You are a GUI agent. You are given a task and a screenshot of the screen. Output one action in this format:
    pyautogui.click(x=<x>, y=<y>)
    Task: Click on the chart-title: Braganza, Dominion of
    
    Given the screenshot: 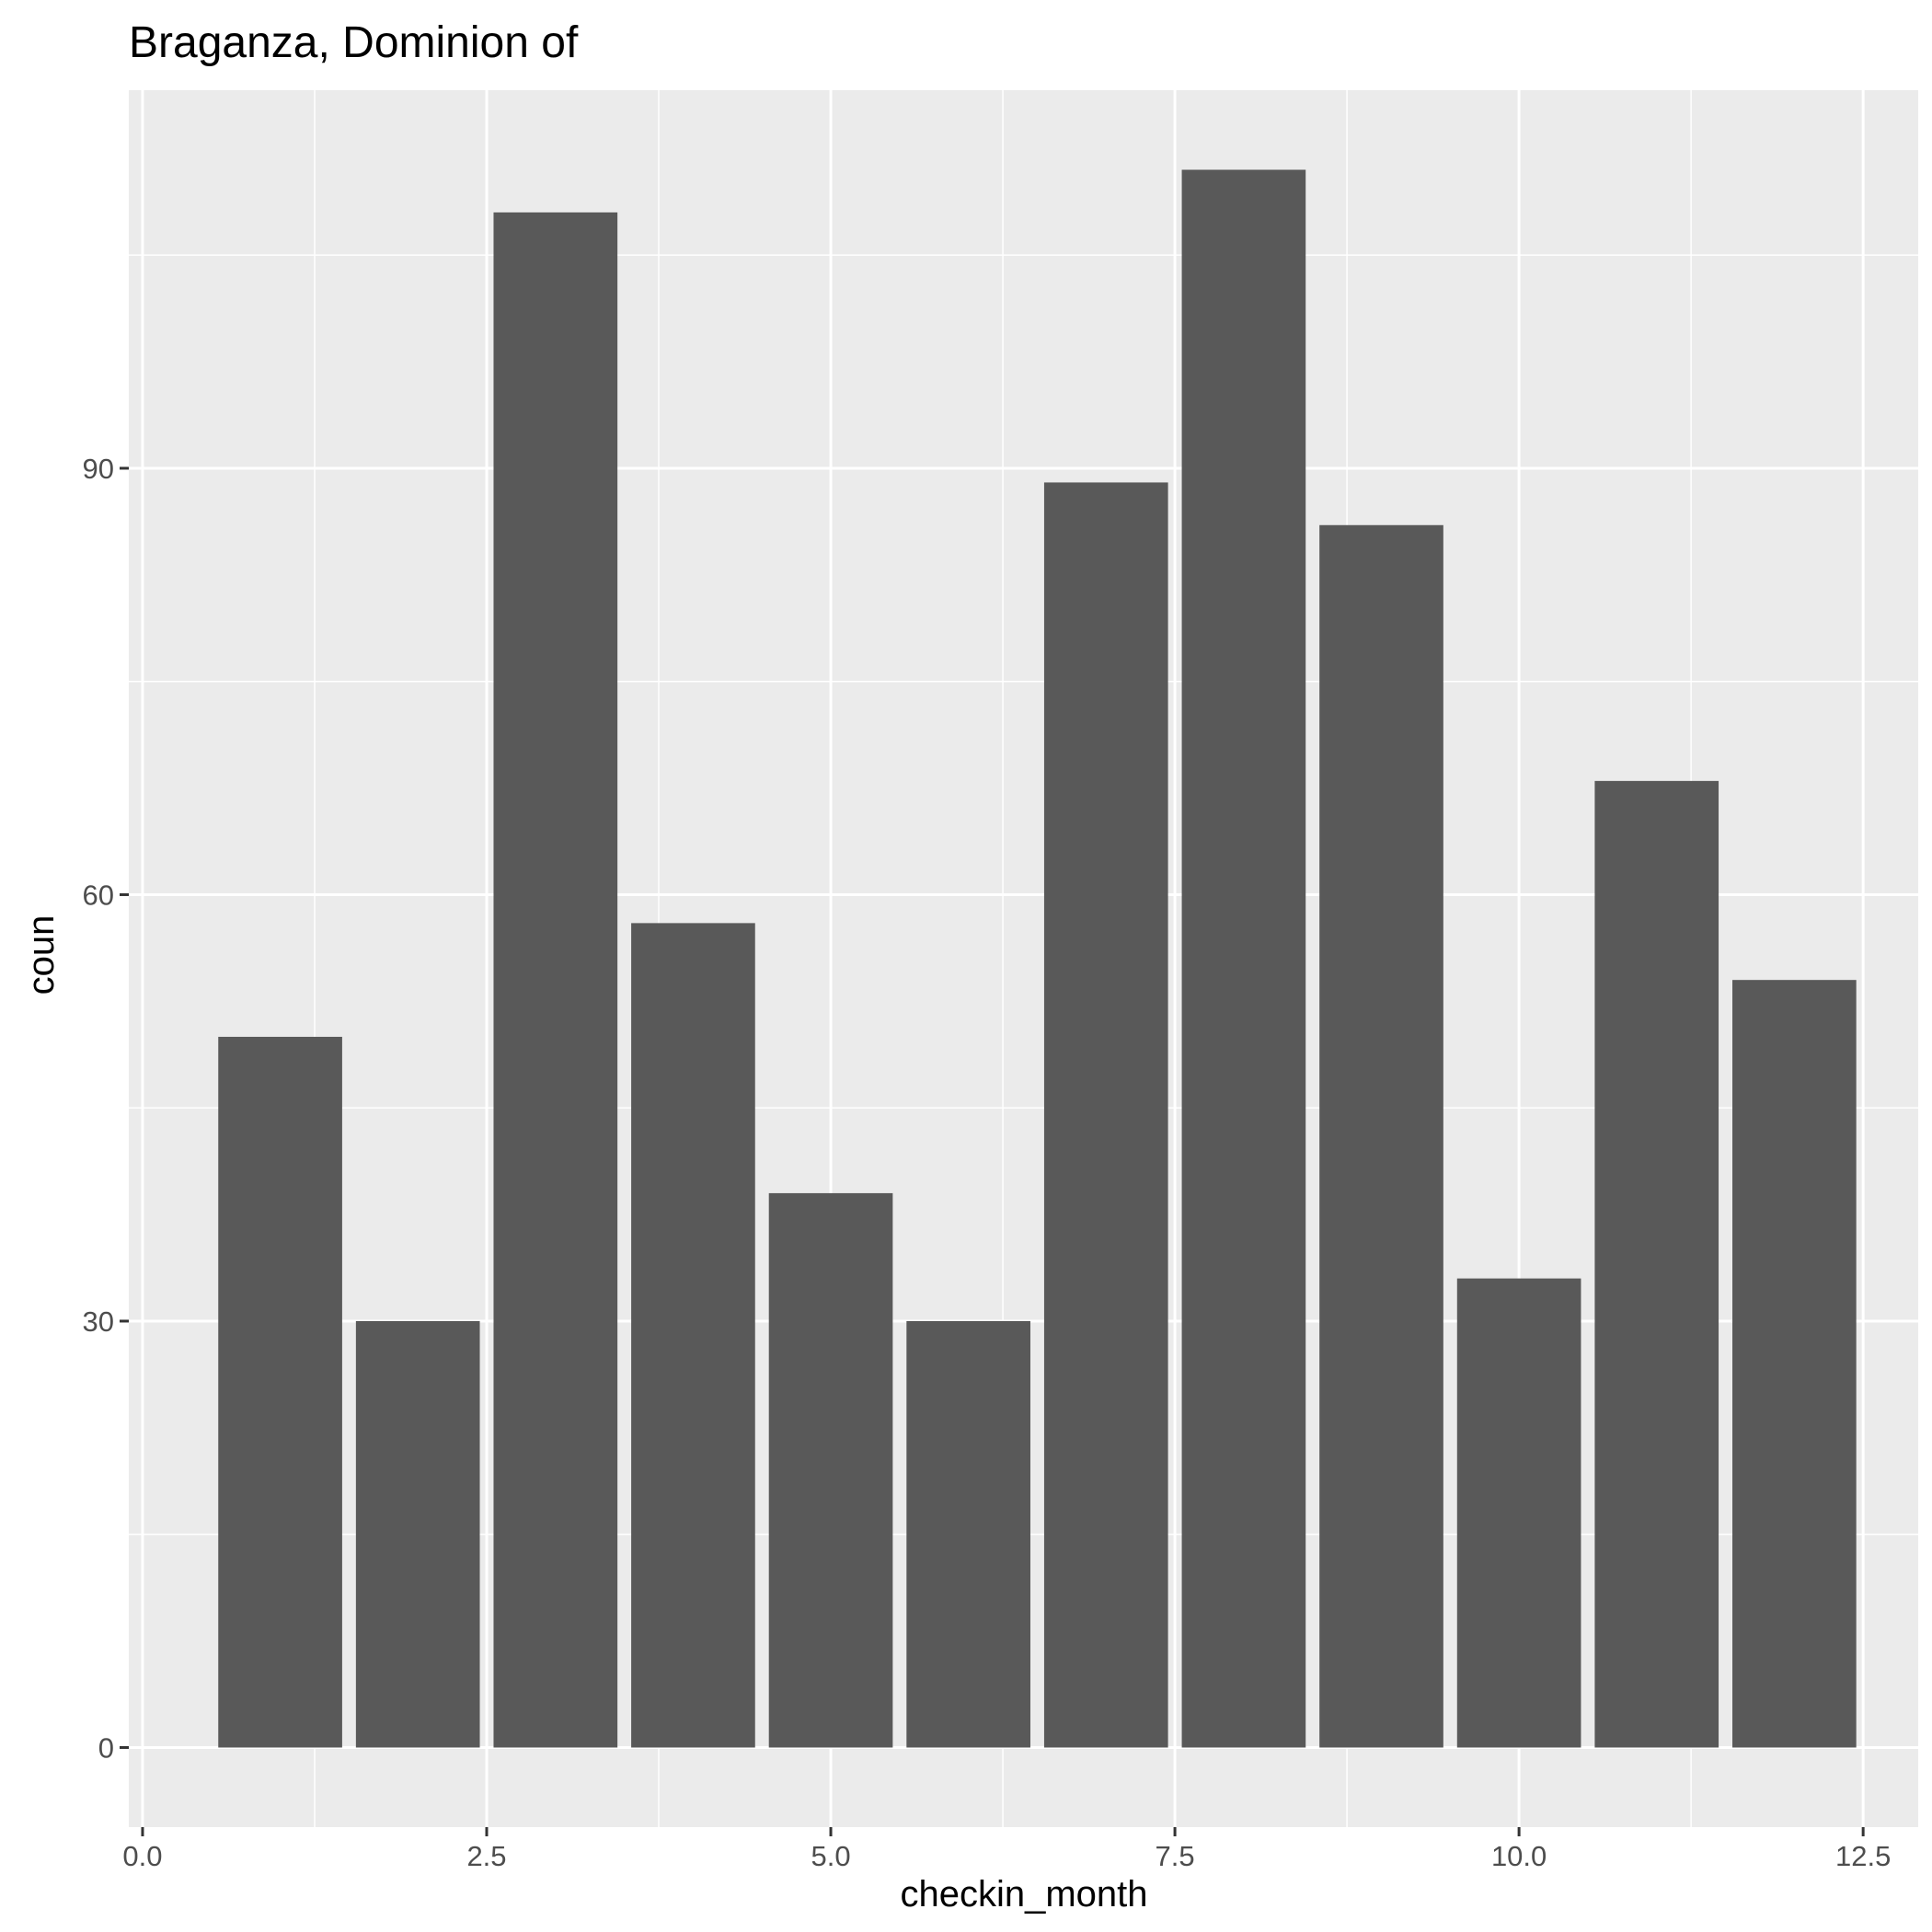 What is the action you would take?
    pyautogui.click(x=354, y=42)
    